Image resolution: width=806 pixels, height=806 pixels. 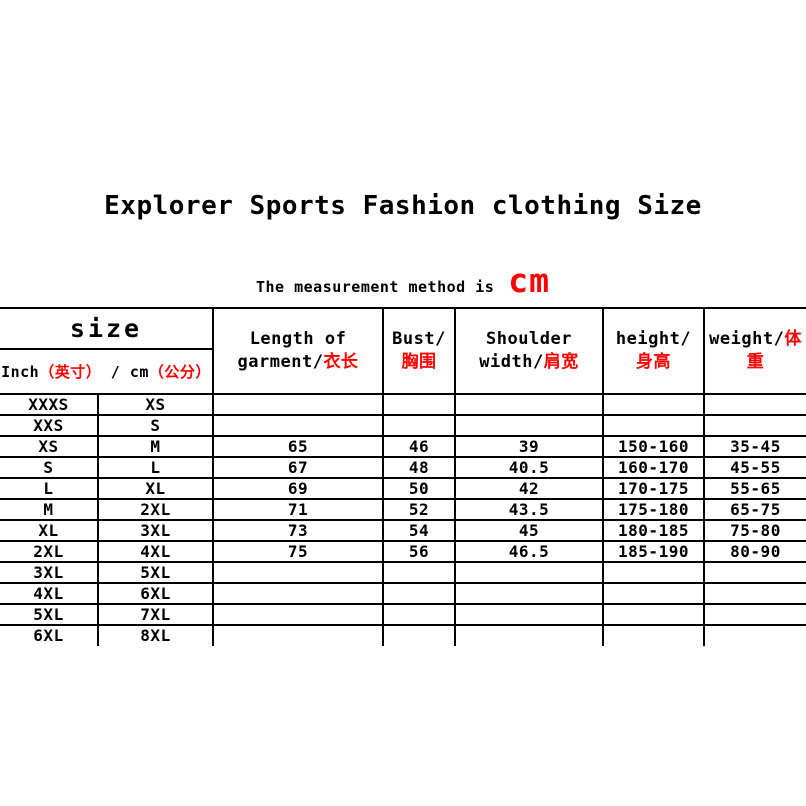 I want to click on measurement-note-text: The measurement method is, so click(x=375, y=287).